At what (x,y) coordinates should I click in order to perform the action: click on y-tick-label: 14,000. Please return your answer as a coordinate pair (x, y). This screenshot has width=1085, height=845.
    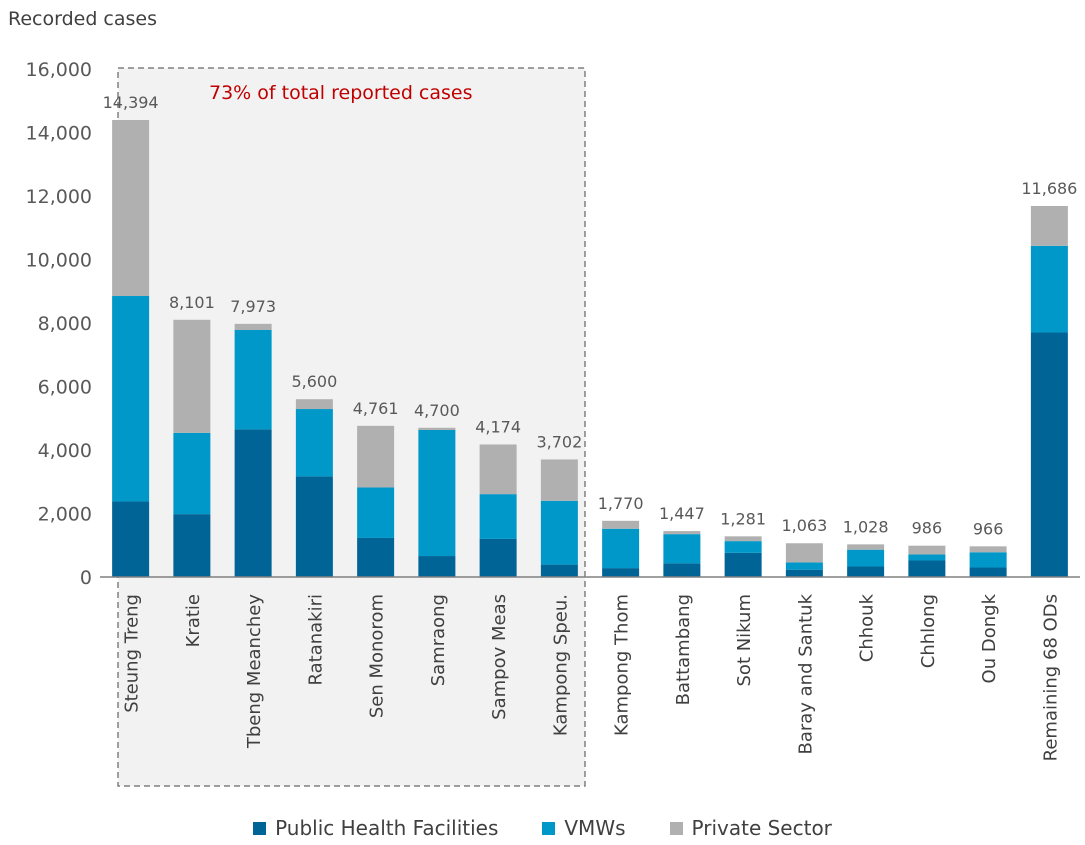
    Looking at the image, I should click on (59, 134).